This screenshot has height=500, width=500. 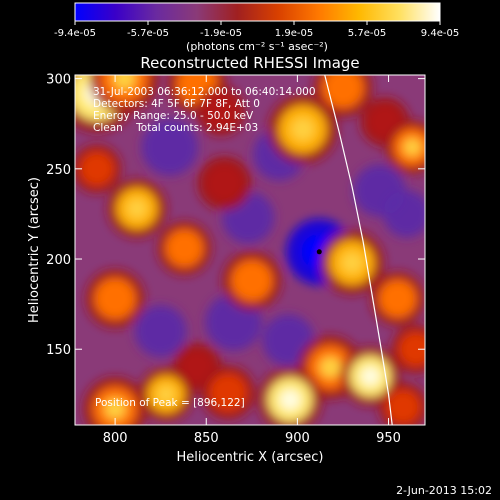 What do you see at coordinates (250, 457) in the screenshot?
I see `x-axis-label: Heliocentric X (arcsec)` at bounding box center [250, 457].